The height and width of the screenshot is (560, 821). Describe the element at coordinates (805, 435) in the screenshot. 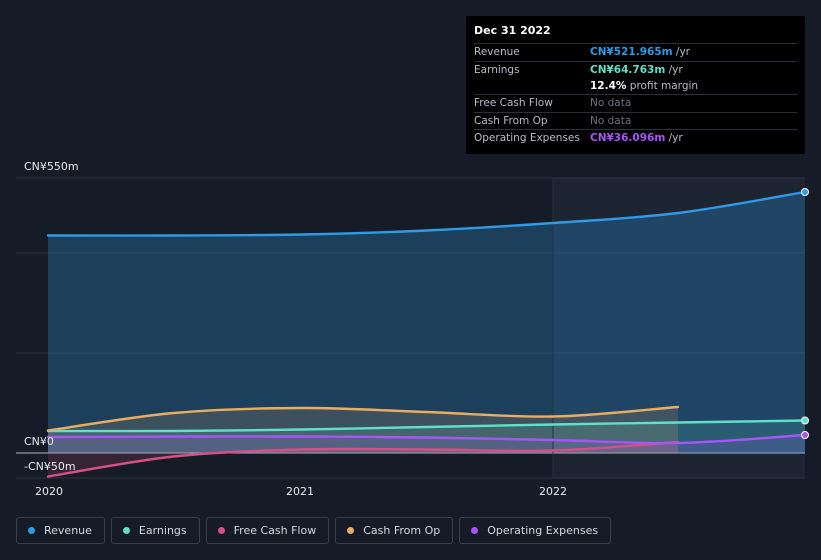

I see `operating-expenses-marker` at that location.